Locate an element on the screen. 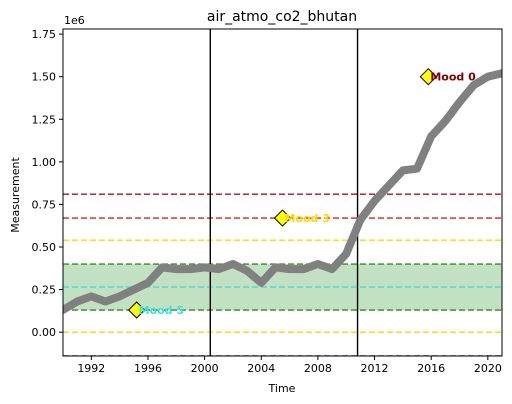 This screenshot has width=512, height=404. x-tick-label-1: 1996 is located at coordinates (148, 368).